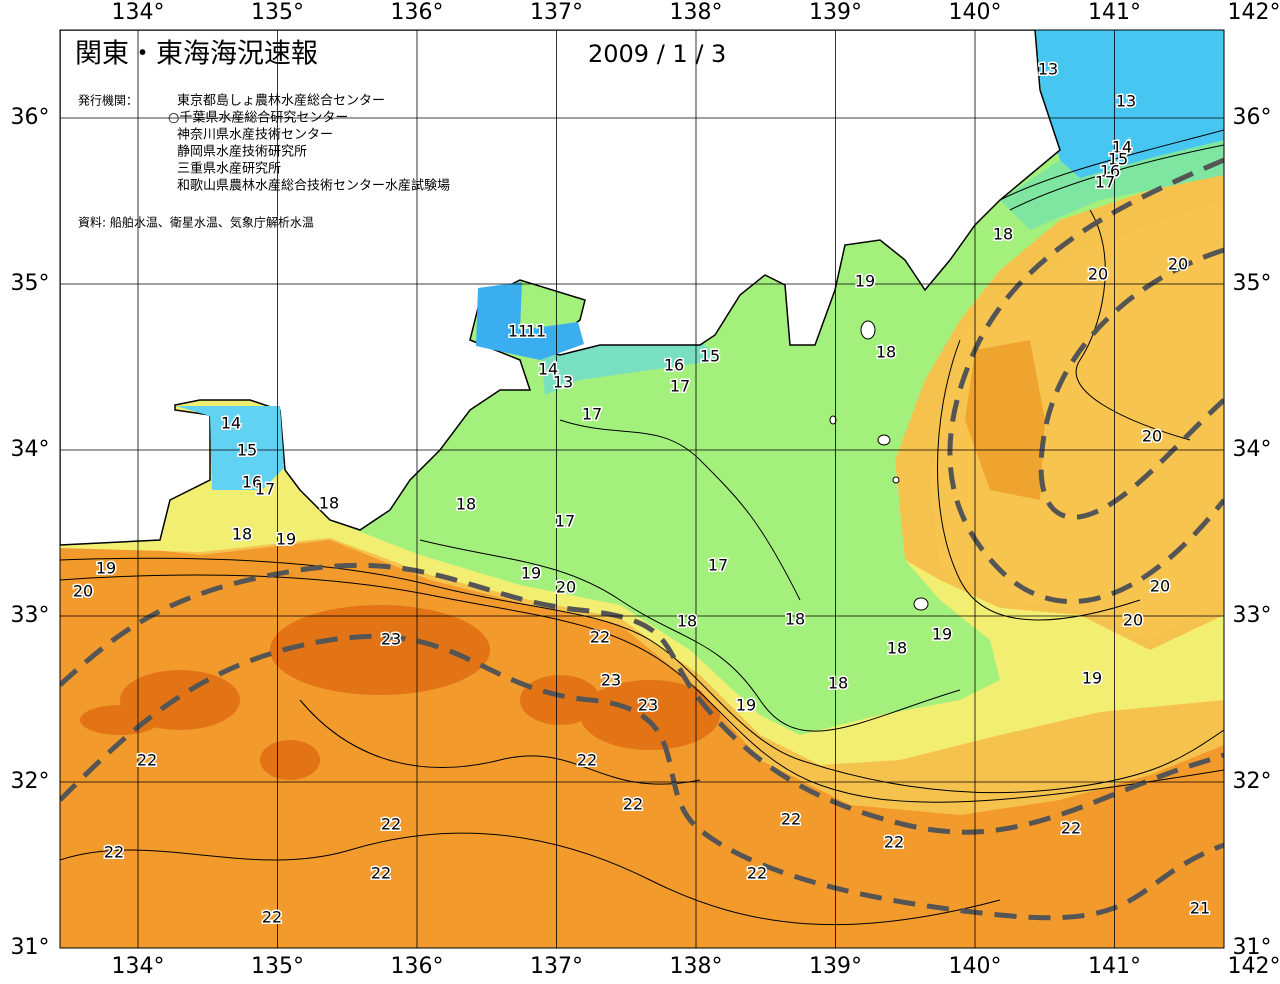 Image resolution: width=1280 pixels, height=984 pixels. I want to click on lat-label-right: 31°, so click(1252, 947).